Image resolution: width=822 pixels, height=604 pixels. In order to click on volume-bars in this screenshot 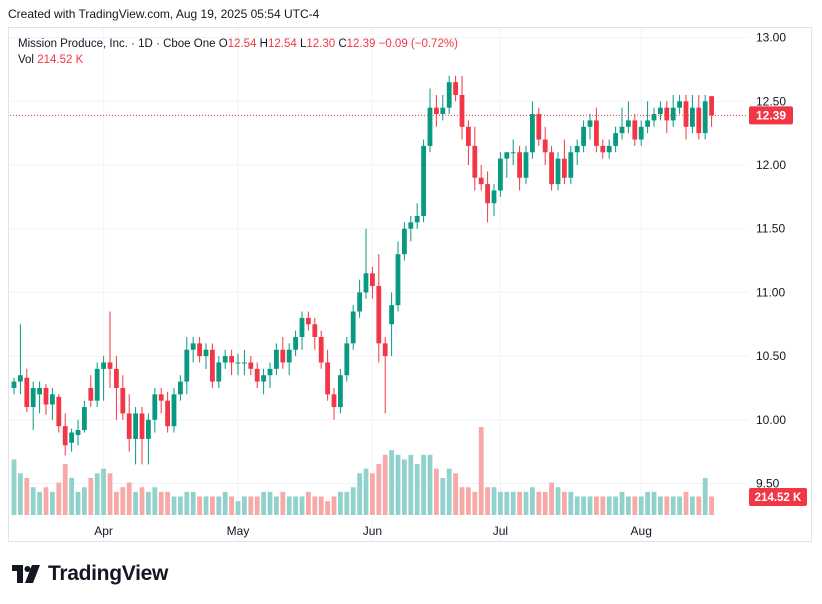, I will do `click(362, 471)`.